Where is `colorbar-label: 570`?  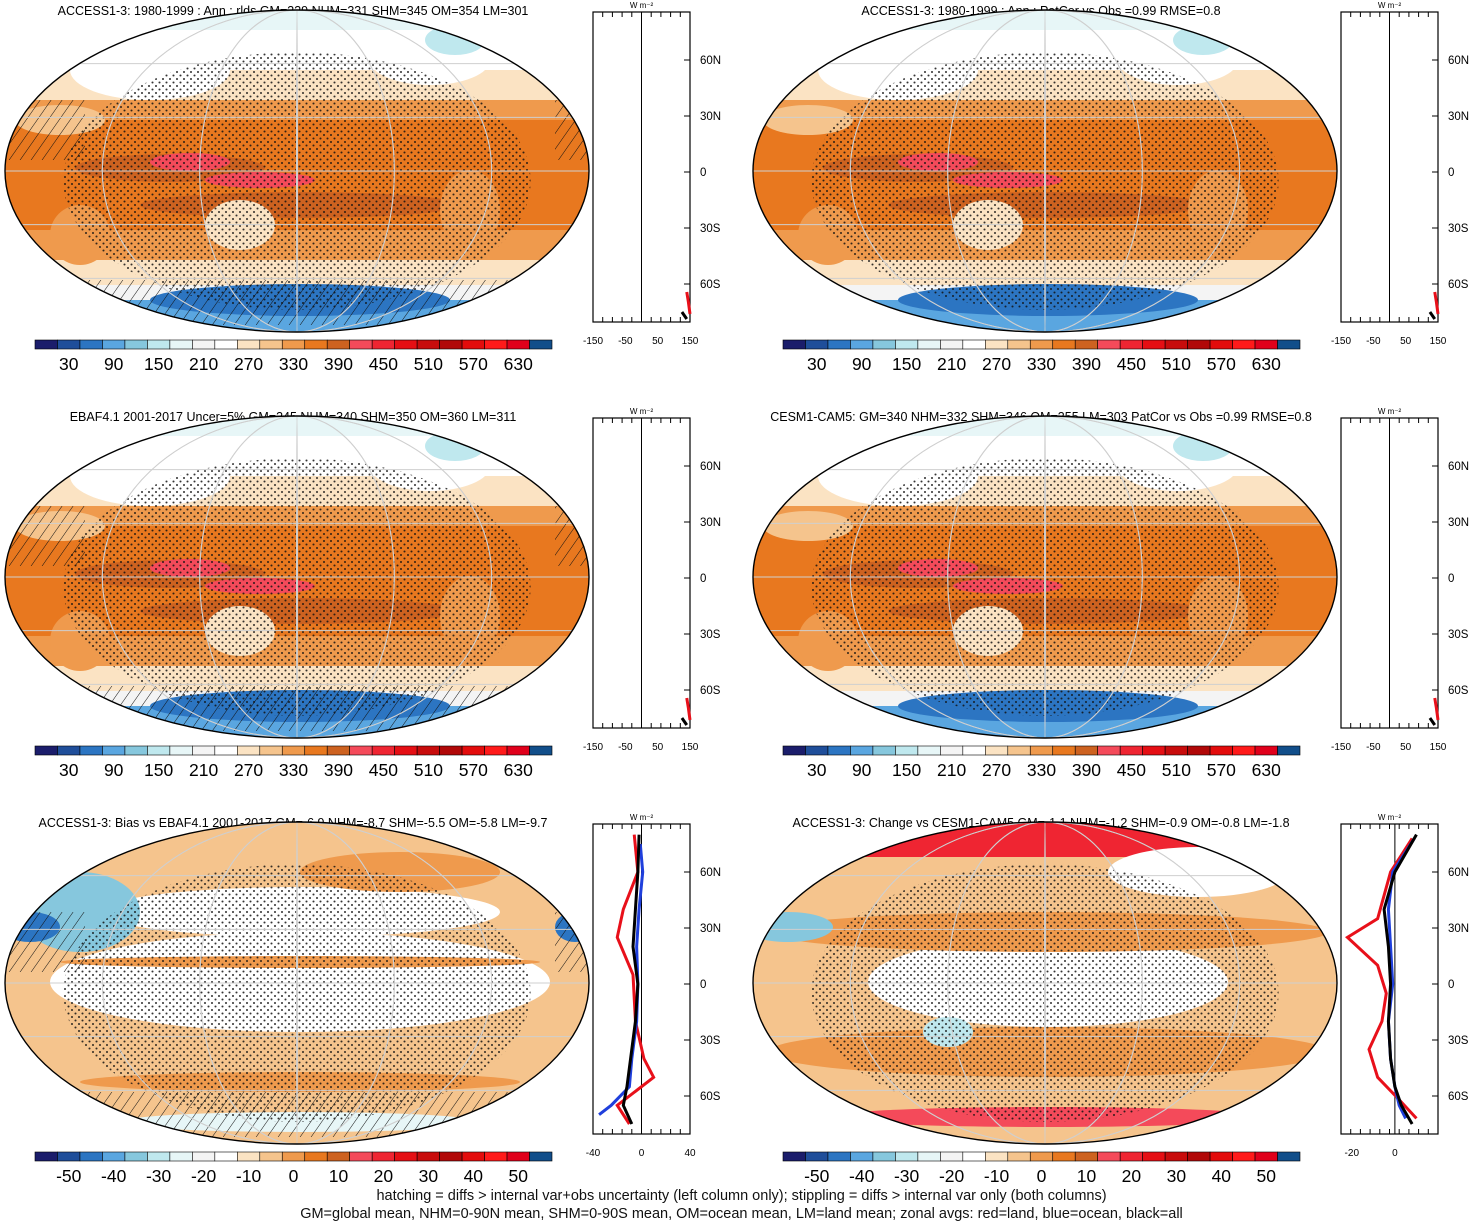 colorbar-label: 570 is located at coordinates (1221, 770).